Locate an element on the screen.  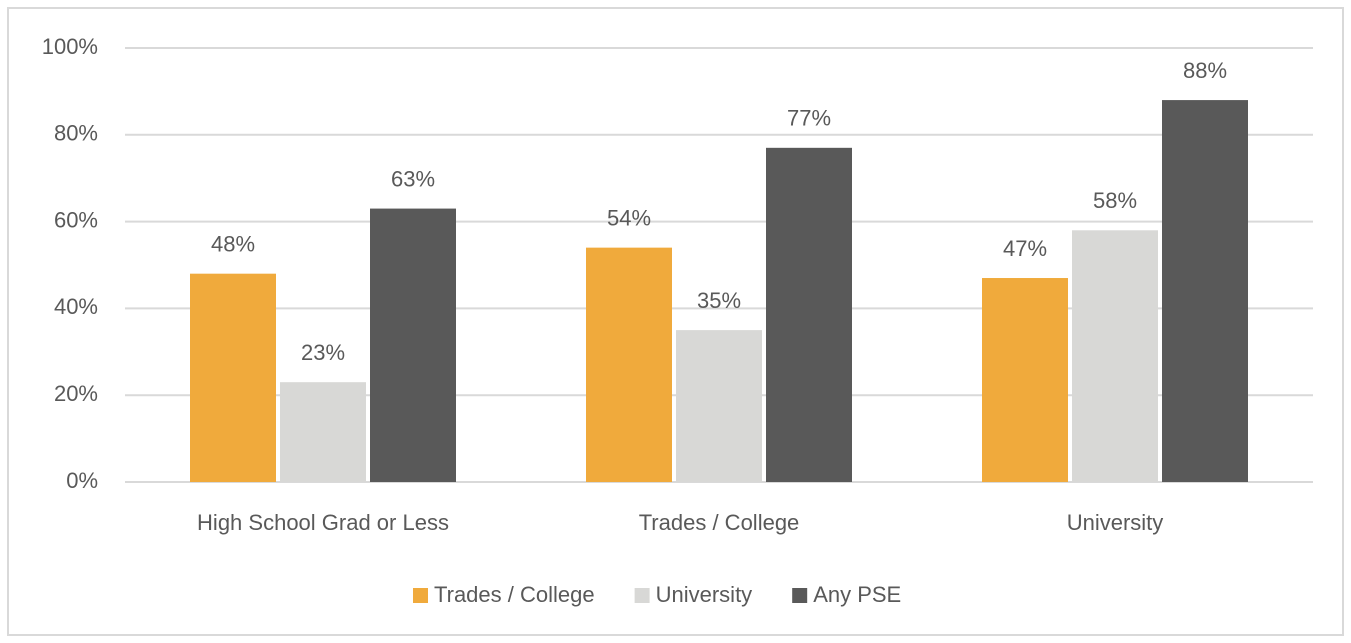
y-tick-label: 40% is located at coordinates (76, 306).